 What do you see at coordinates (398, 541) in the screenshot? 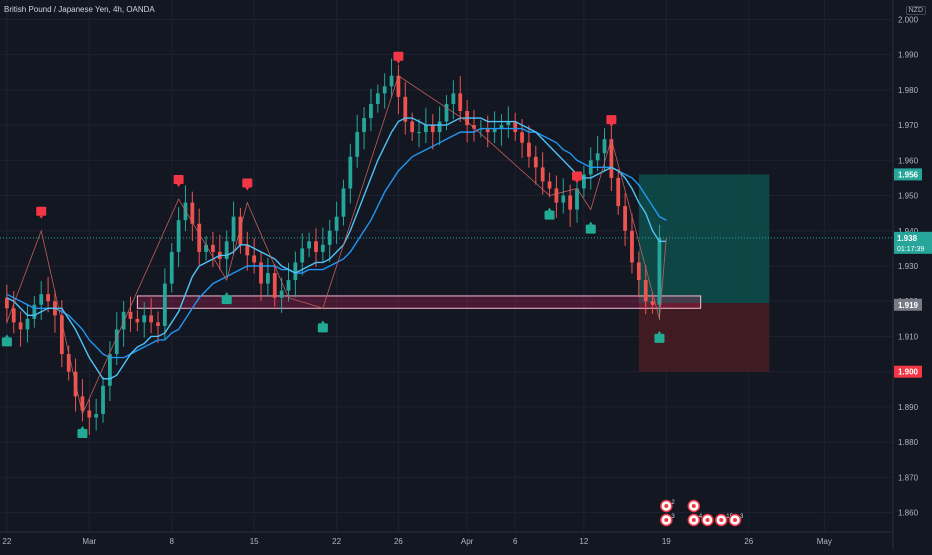
I see `x-tick-label: 26` at bounding box center [398, 541].